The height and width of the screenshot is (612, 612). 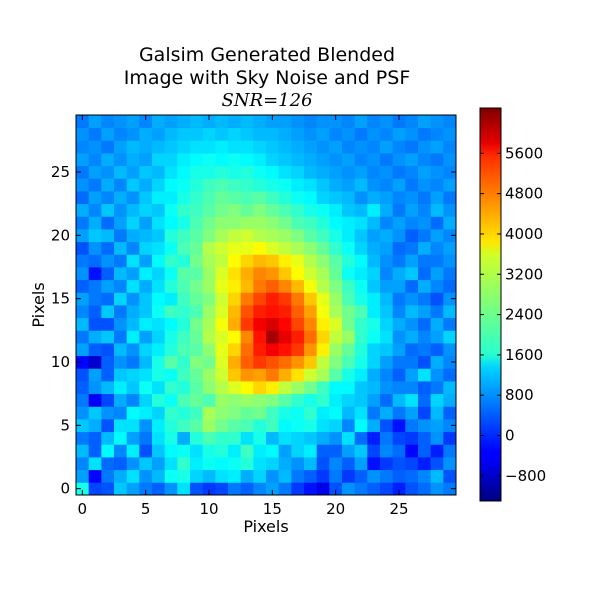 I want to click on x-tick-label: 25, so click(x=398, y=509).